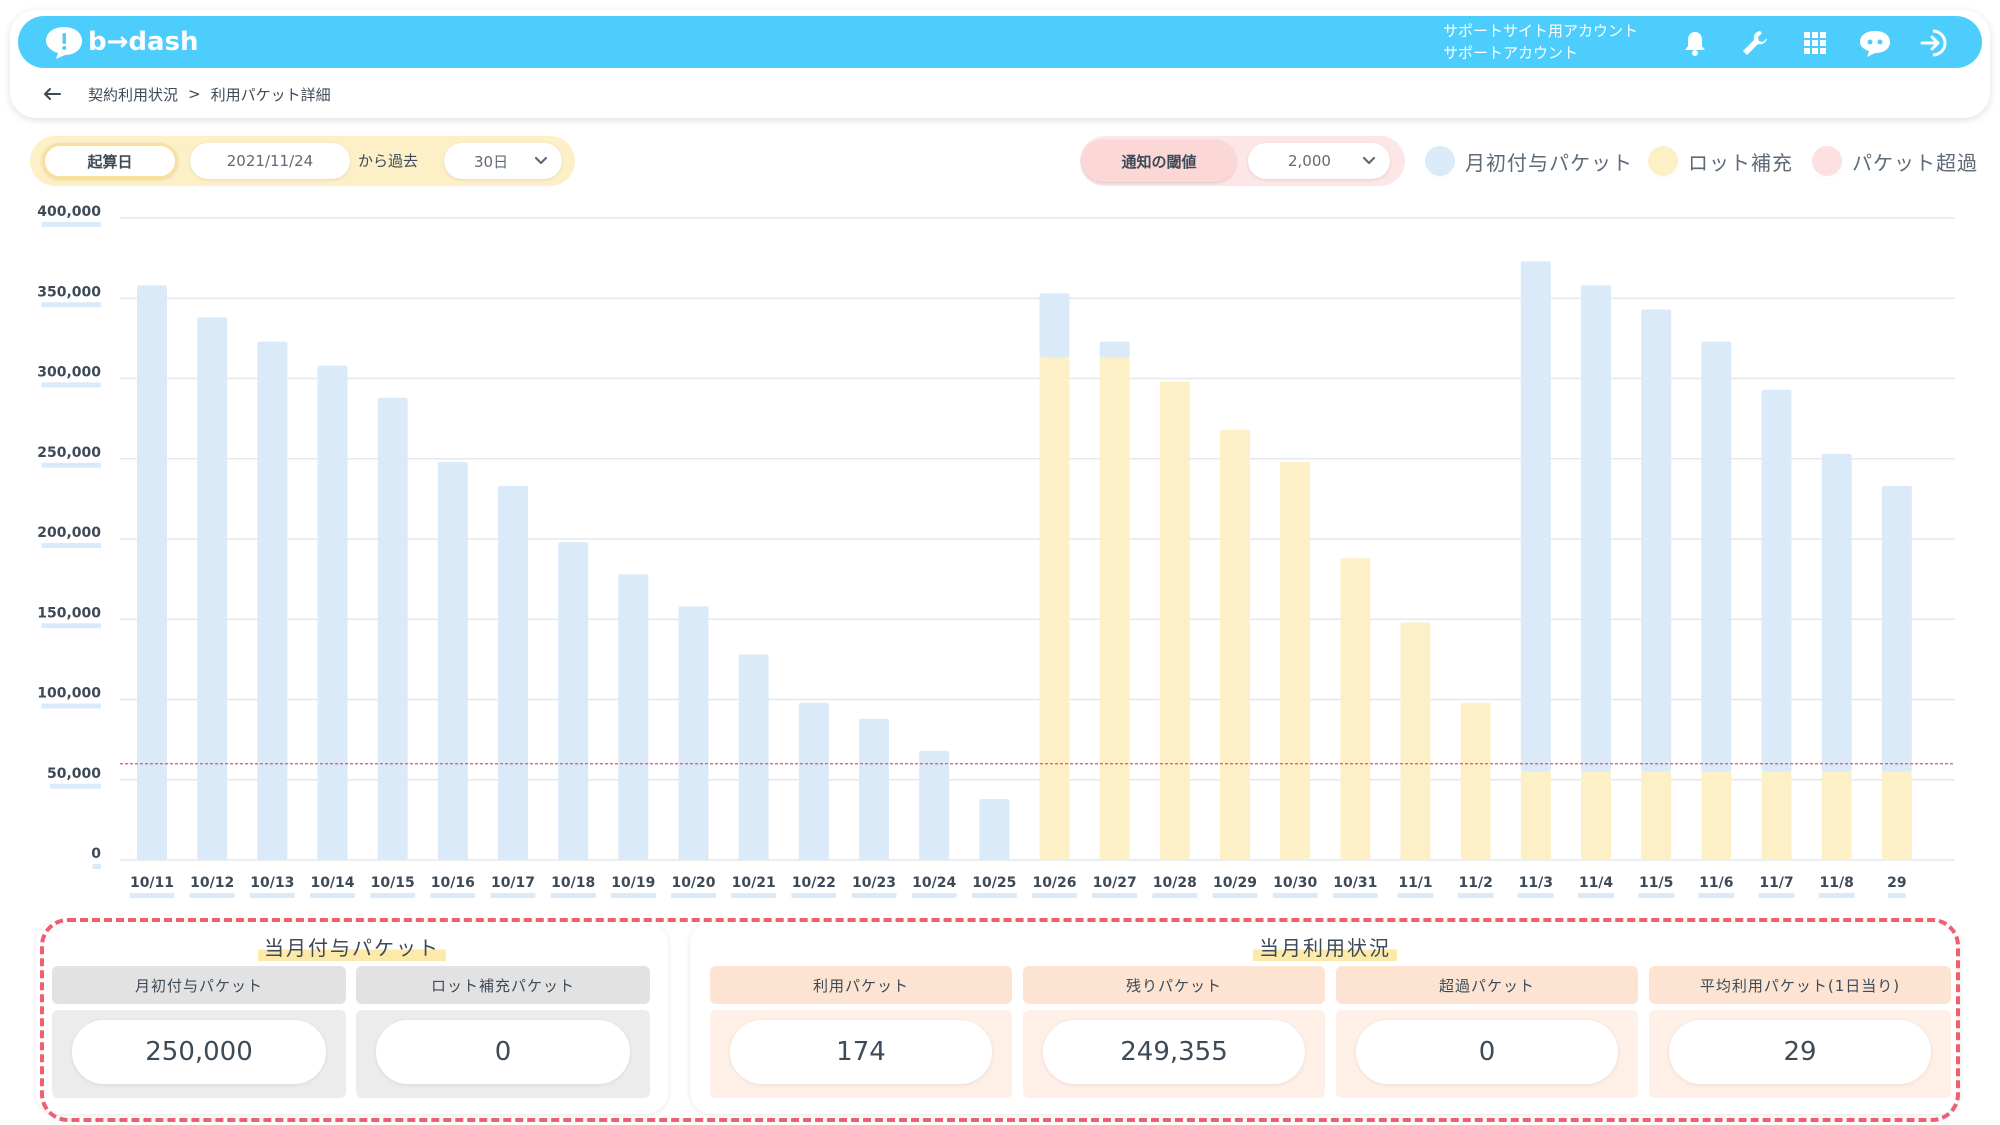  I want to click on x-tick-label: 10/22, so click(814, 883).